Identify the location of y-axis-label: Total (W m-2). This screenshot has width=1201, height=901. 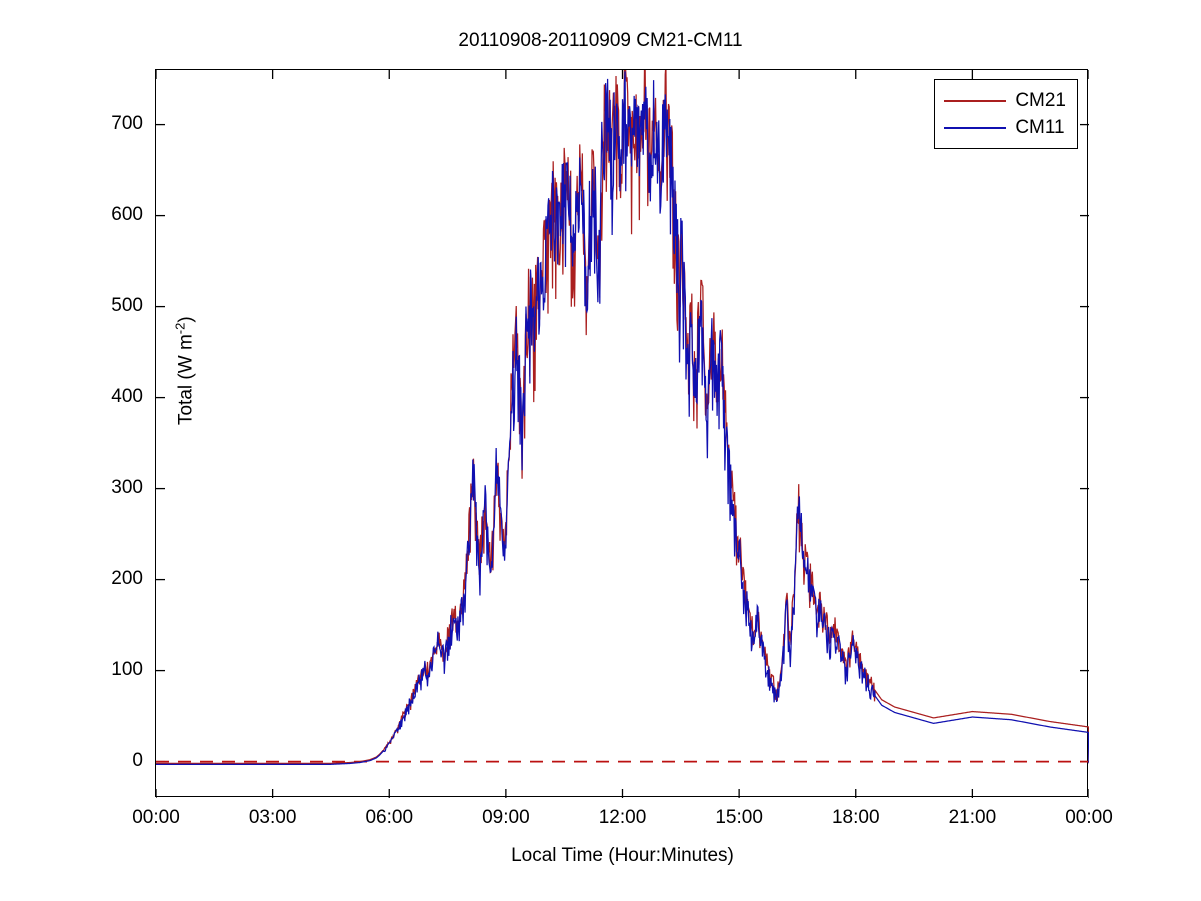
(184, 371).